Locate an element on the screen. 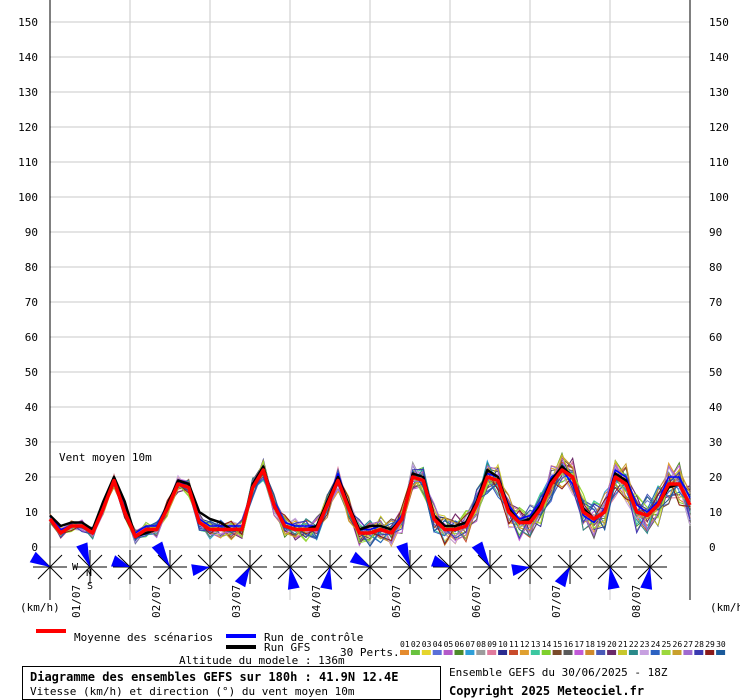 Image resolution: width=740 pixels, height=700 pixels. pert-legend-number: 08 is located at coordinates (481, 644).